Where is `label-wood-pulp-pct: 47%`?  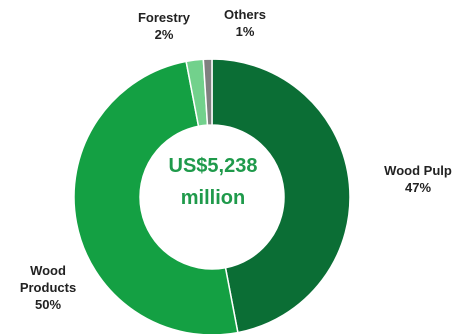
label-wood-pulp-pct: 47% is located at coordinates (418, 187).